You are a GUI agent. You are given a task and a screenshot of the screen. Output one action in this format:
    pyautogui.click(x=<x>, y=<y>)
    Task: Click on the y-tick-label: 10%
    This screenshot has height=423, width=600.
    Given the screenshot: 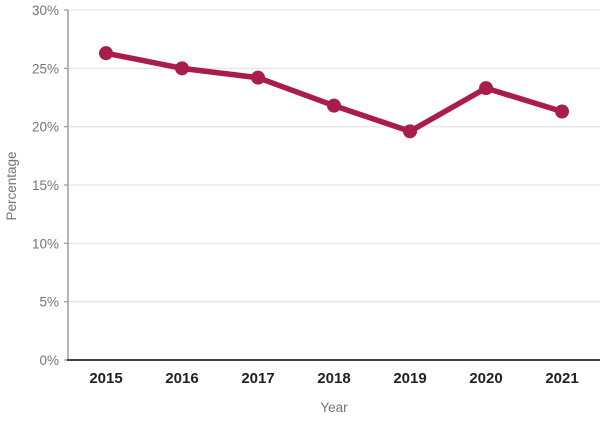 What is the action you would take?
    pyautogui.click(x=45, y=243)
    